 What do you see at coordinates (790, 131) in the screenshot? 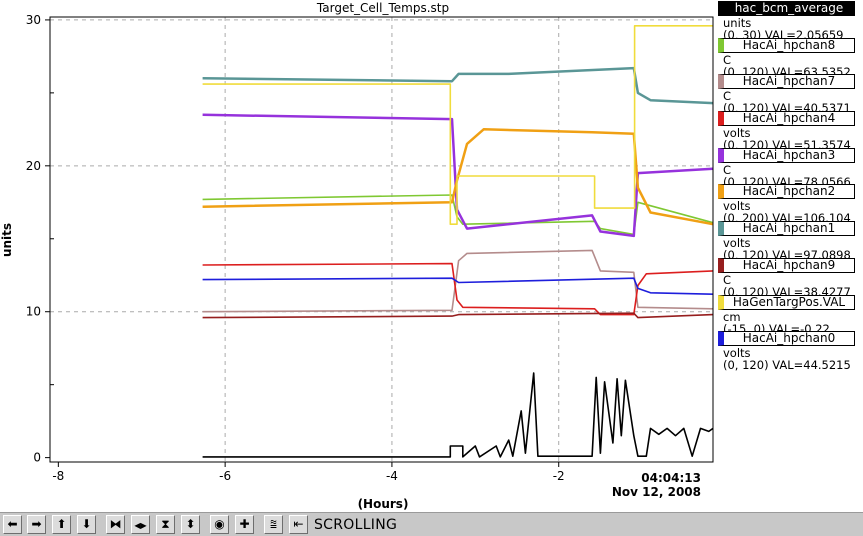
I see `legend-entry-hacai-hpchan4: HacAi_hpchan4 volts (0, 120) VAL=51.3574` at bounding box center [790, 131].